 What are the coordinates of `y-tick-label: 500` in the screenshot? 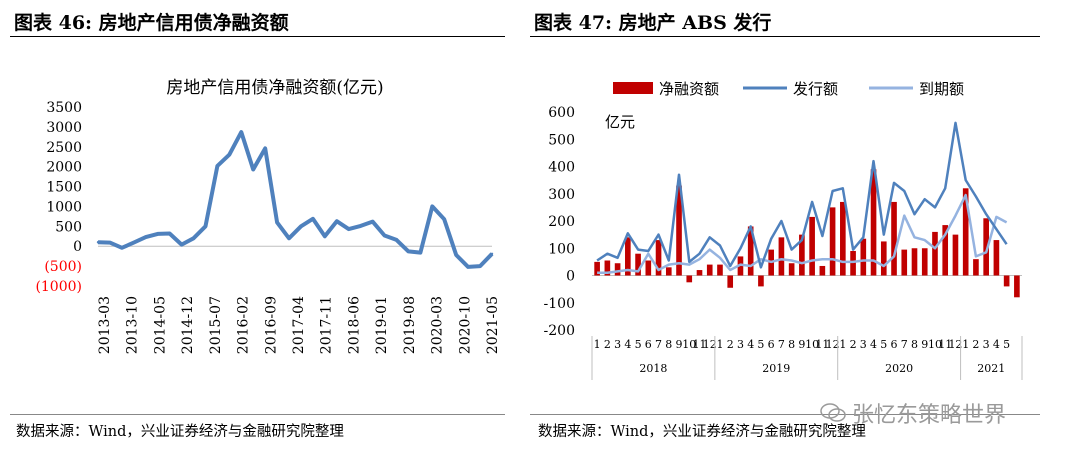 It's located at (68, 227).